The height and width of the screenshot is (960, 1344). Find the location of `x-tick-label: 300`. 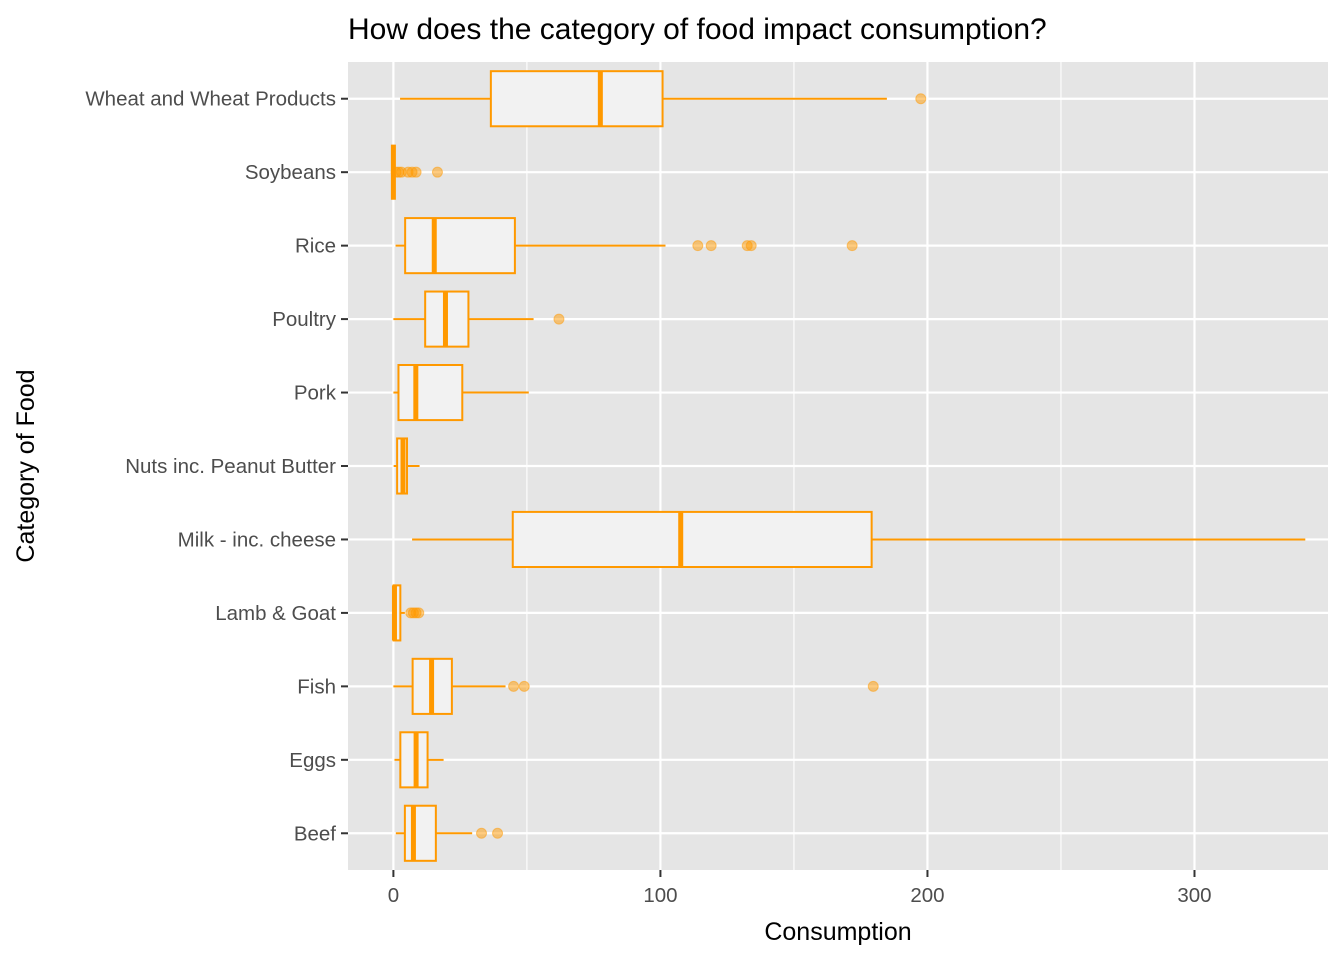

x-tick-label: 300 is located at coordinates (1194, 895).